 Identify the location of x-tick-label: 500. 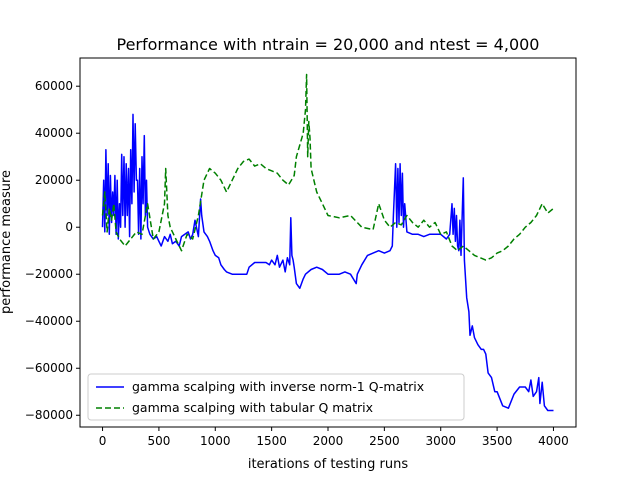
(158, 441).